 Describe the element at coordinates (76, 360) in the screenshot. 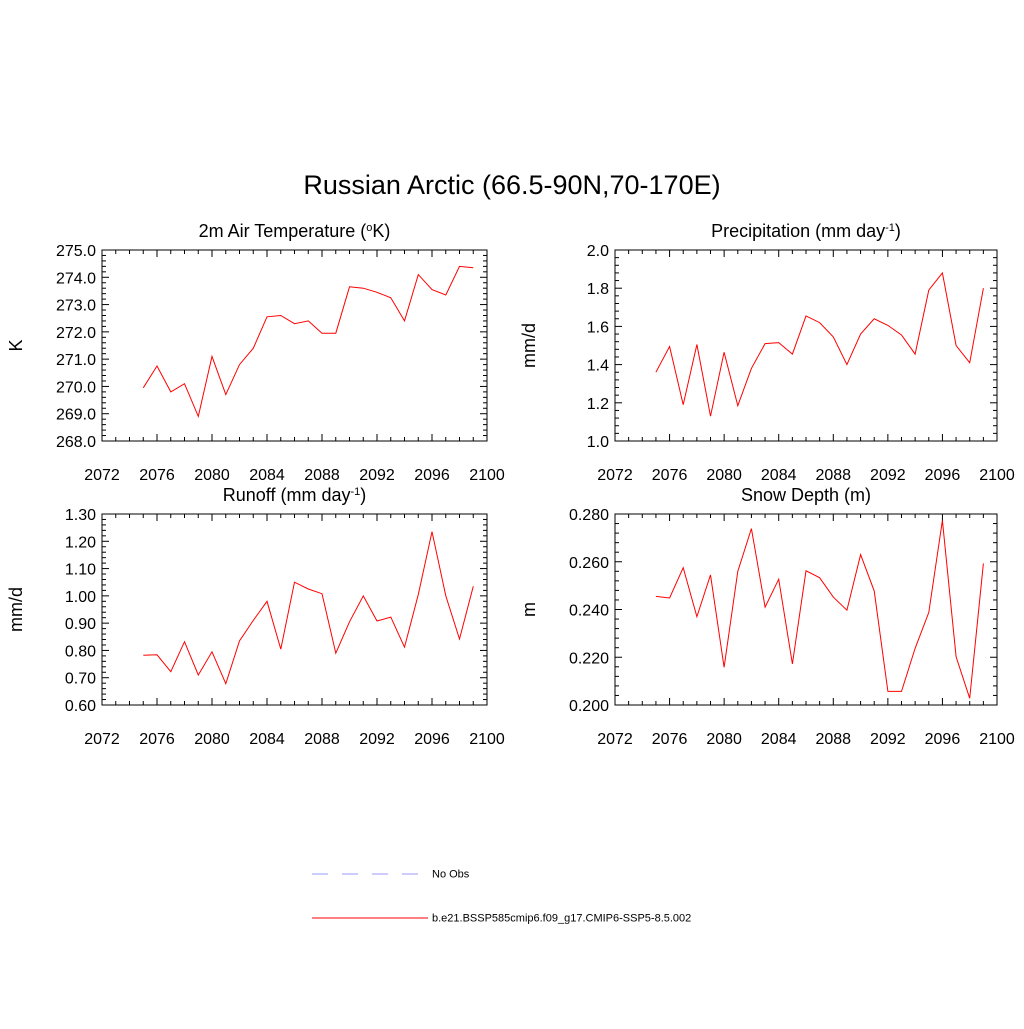

I see `temperature-y-tick-label: 271.0` at that location.